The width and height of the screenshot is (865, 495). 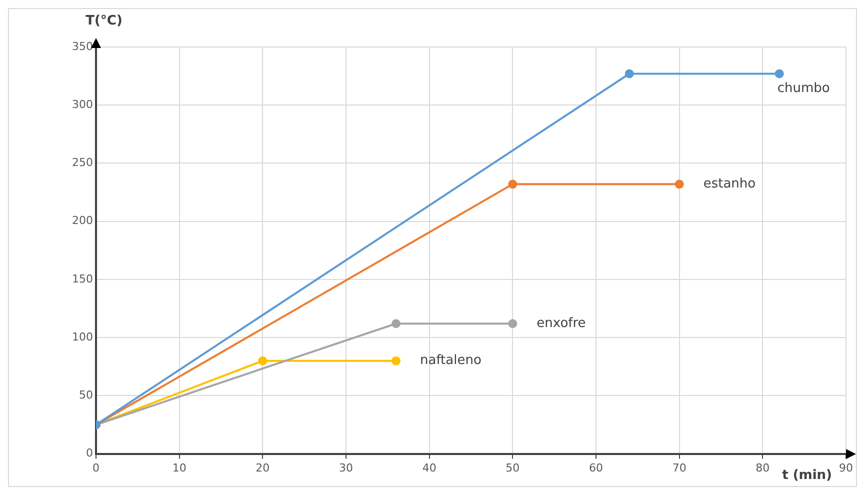 I want to click on series-label: chumbo, so click(x=803, y=88).